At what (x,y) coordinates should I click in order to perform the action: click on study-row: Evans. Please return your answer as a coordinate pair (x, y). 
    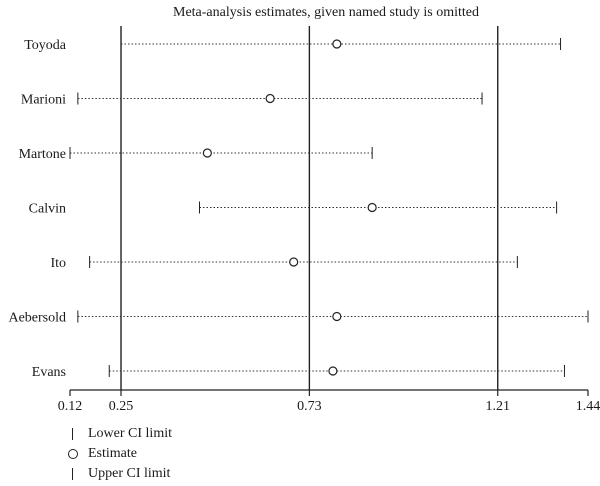
    Looking at the image, I should click on (298, 372).